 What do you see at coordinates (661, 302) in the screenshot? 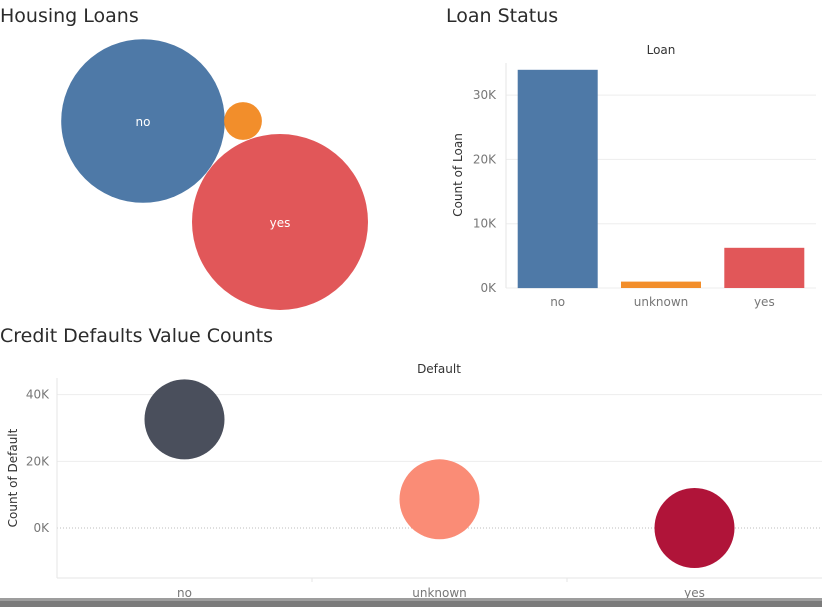
I see `loan-xtick-label: unknown` at bounding box center [661, 302].